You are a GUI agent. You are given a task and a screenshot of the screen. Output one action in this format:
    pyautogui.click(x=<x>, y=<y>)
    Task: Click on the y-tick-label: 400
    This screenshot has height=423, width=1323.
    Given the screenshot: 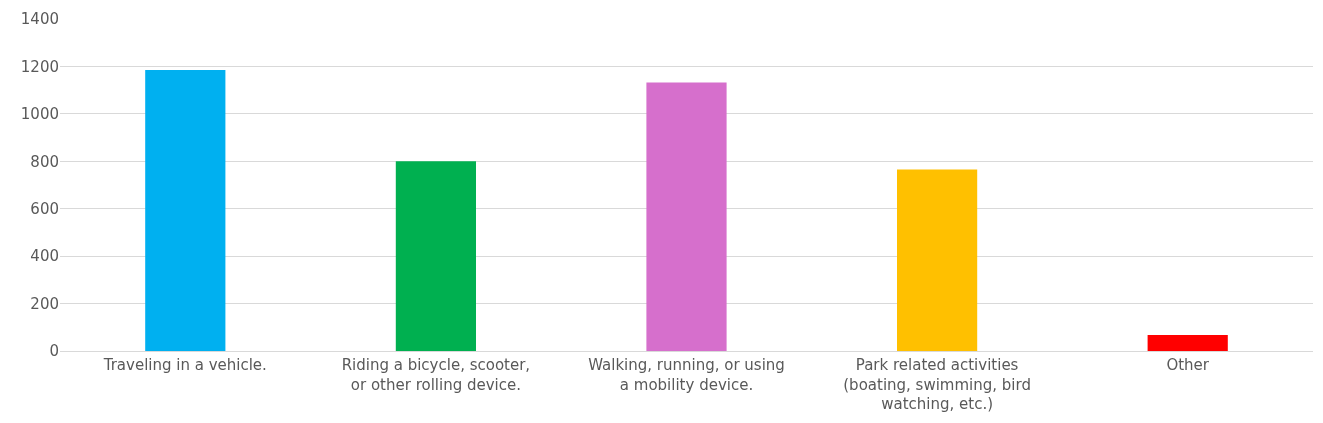 What is the action you would take?
    pyautogui.click(x=44, y=256)
    